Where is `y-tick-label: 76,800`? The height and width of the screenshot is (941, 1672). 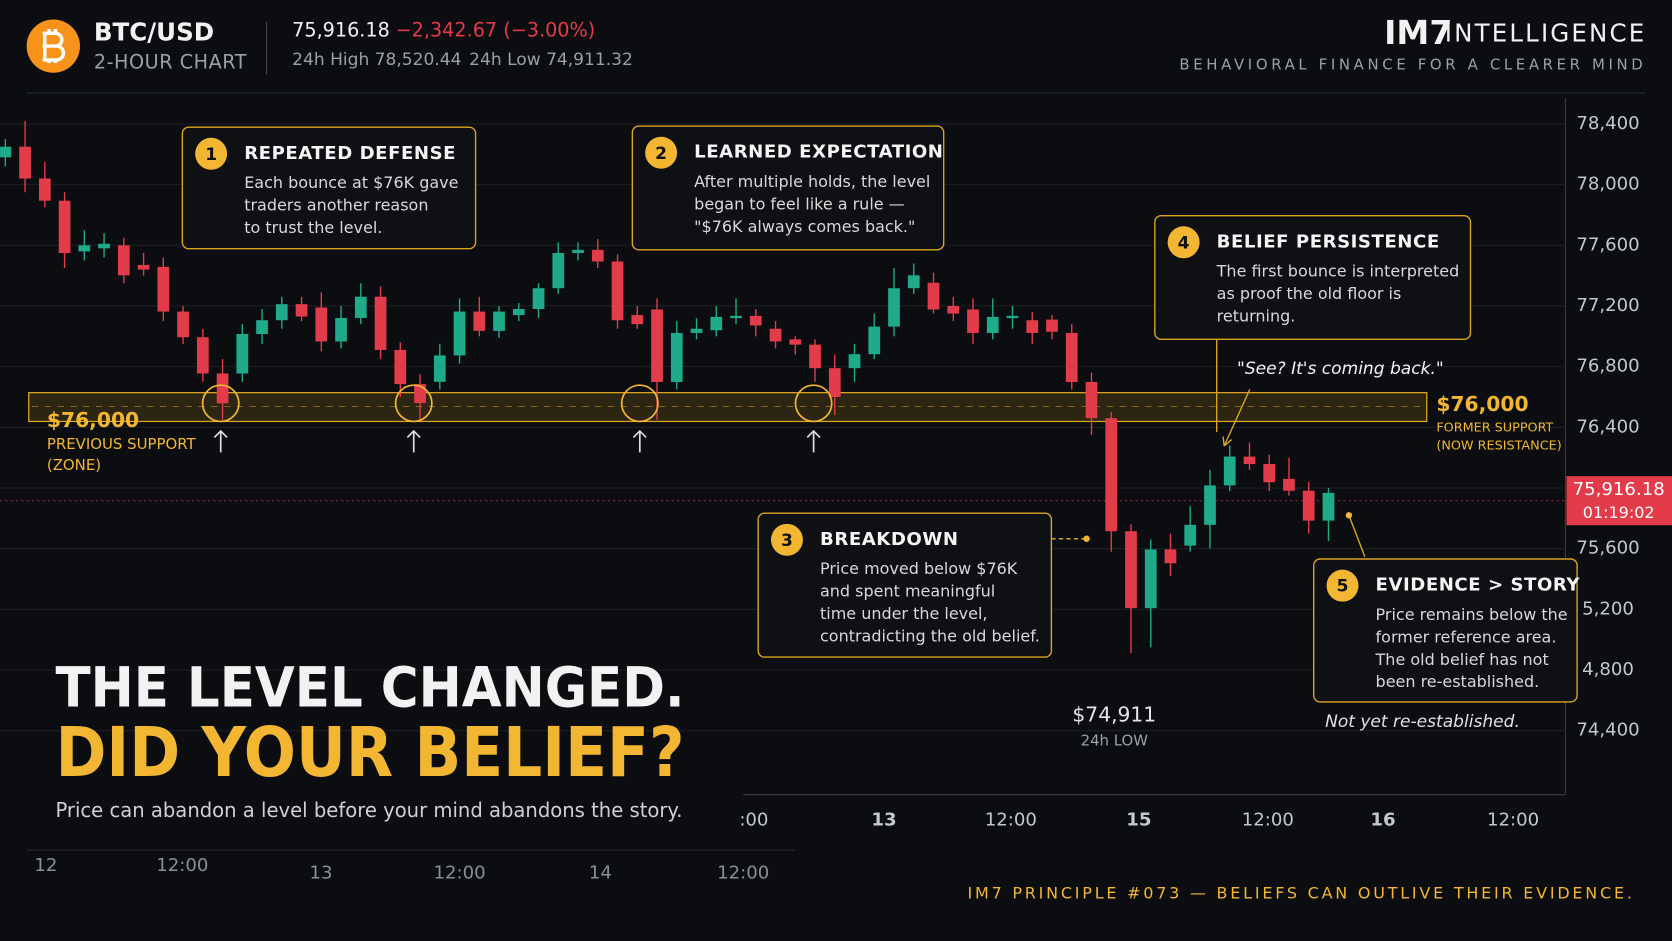 y-tick-label: 76,800 is located at coordinates (1607, 366).